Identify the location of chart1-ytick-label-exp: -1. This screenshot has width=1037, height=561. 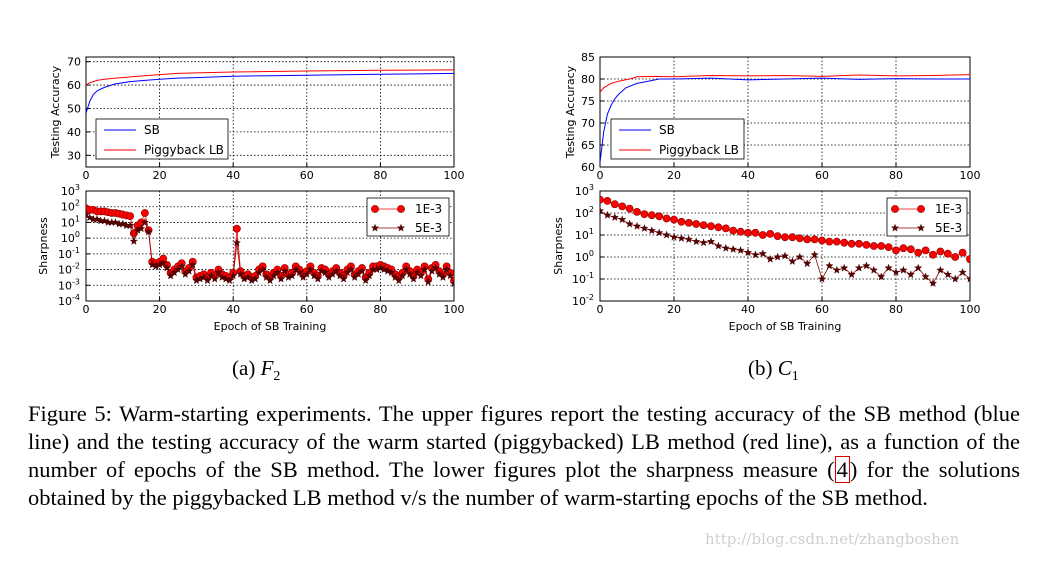
(76, 250).